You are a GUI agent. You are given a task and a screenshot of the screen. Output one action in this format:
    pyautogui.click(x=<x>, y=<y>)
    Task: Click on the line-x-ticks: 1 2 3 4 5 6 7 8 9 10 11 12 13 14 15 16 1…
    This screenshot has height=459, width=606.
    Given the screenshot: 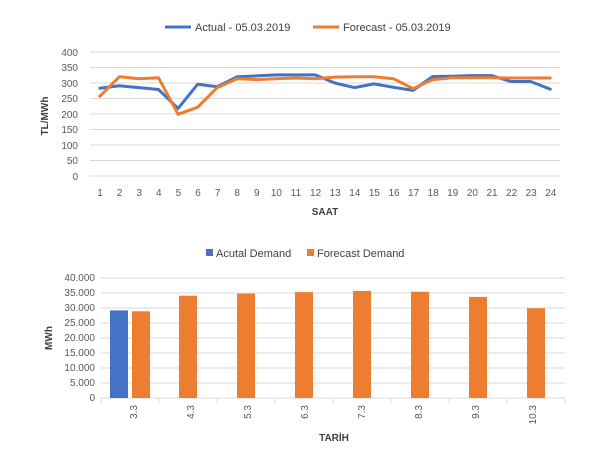 What is the action you would take?
    pyautogui.click(x=327, y=193)
    